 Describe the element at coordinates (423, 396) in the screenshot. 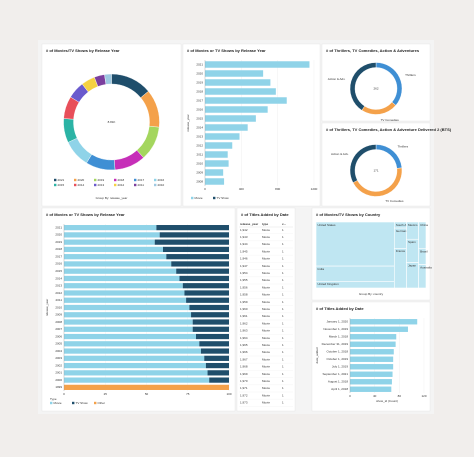

I see `x-tick-label: 120` at that location.